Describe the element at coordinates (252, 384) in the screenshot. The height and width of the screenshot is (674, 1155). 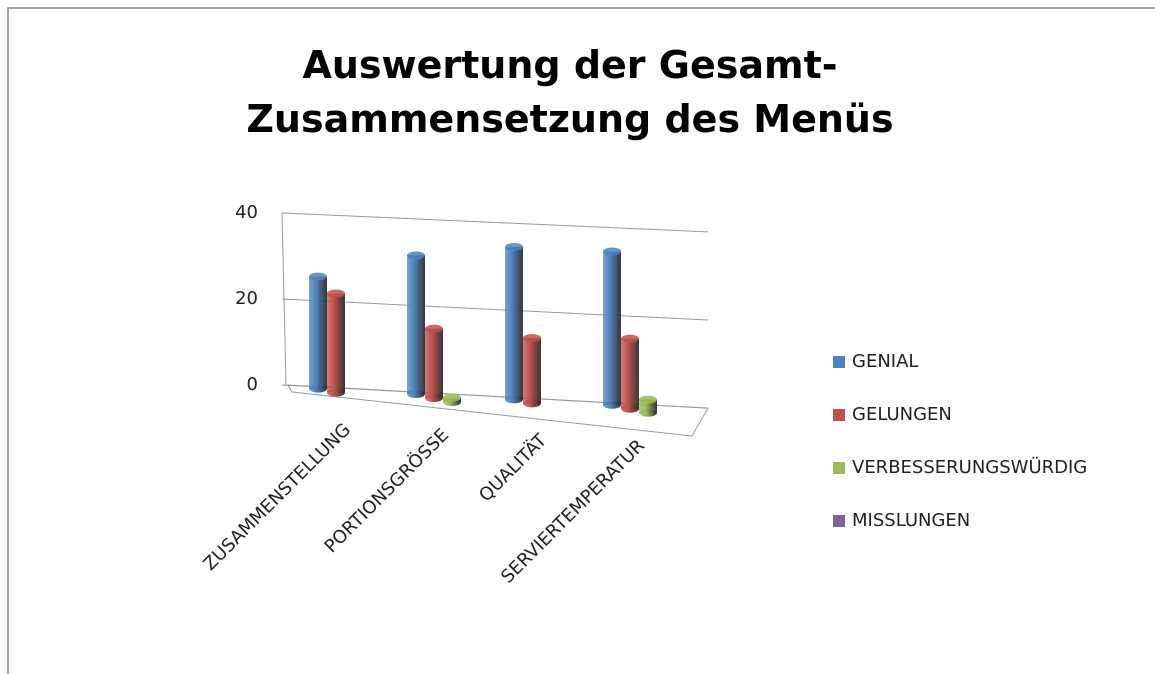
I see `y-tick-label: 0` at that location.